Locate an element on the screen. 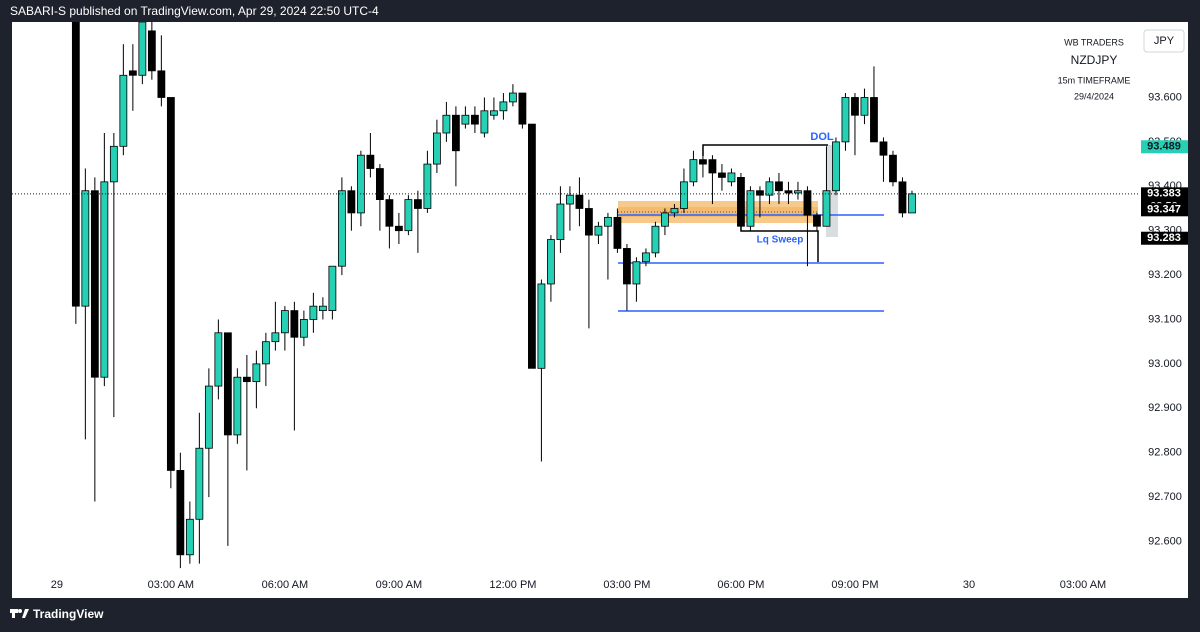 The image size is (1200, 632). x-tick-label: 06:00 AM is located at coordinates (285, 585).